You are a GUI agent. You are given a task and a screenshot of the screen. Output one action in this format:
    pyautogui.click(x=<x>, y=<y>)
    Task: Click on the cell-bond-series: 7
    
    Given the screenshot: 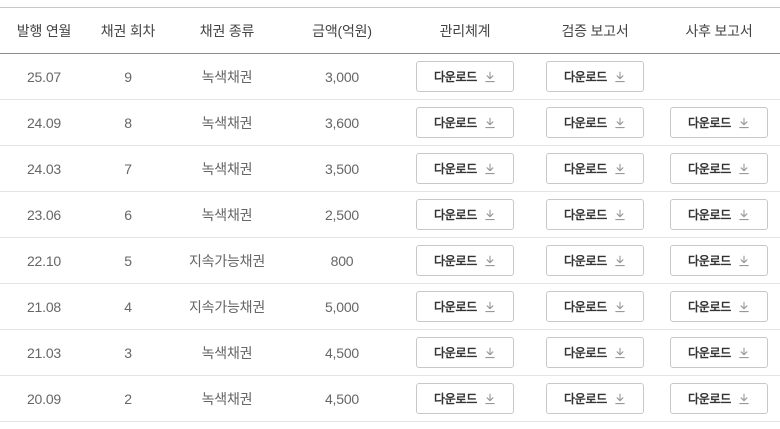 What is the action you would take?
    pyautogui.click(x=128, y=168)
    